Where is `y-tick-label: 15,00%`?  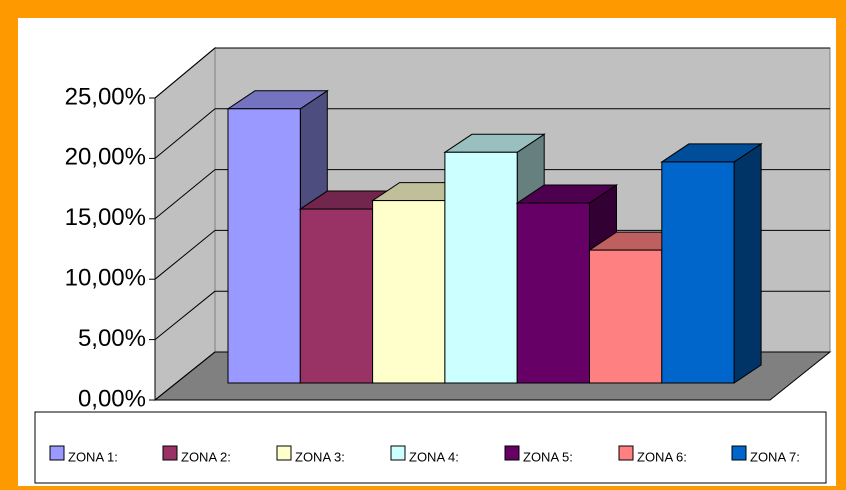
y-tick-label: 15,00% is located at coordinates (105, 217).